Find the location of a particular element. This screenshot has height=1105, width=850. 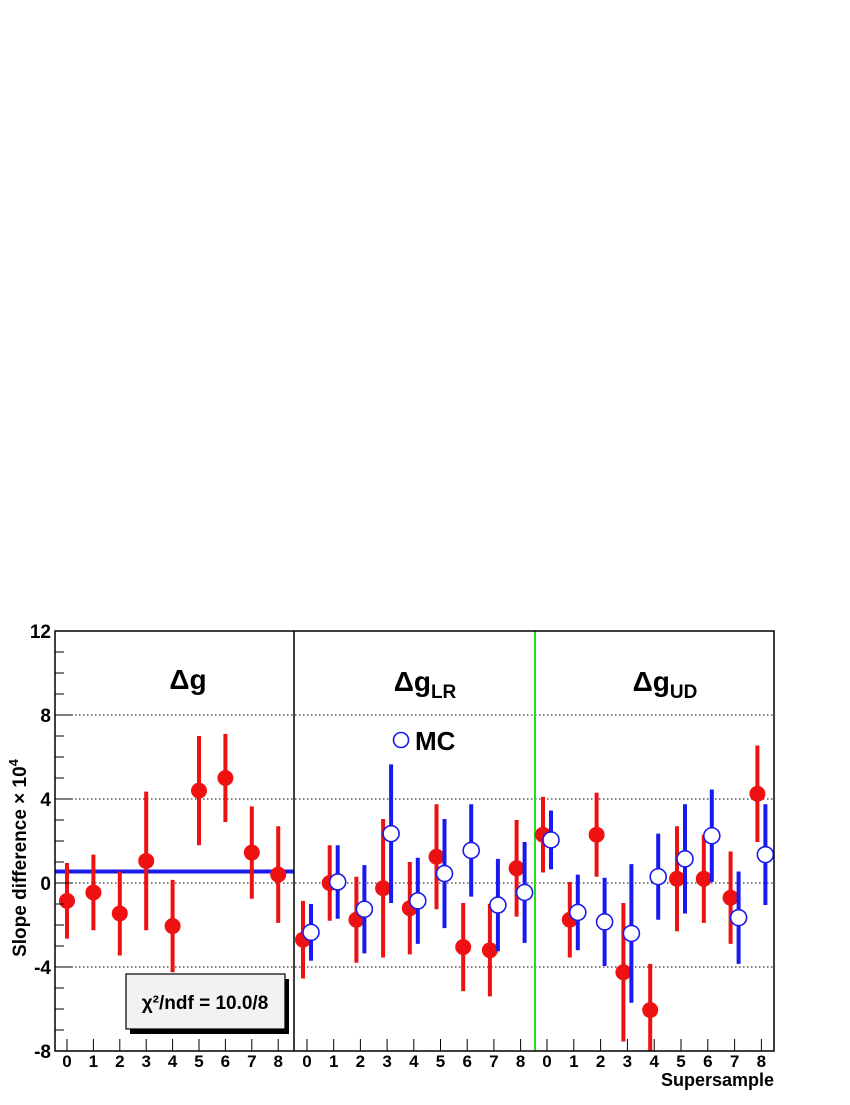

x-tick-label-p3-4: 4 is located at coordinates (654, 1061).